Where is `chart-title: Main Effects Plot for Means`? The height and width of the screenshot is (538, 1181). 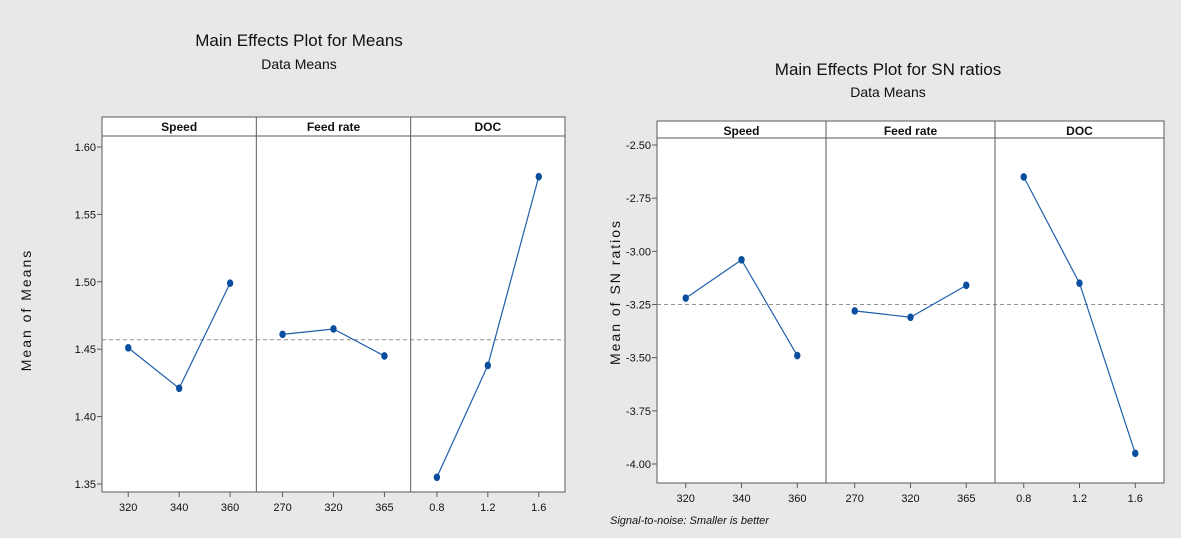 chart-title: Main Effects Plot for Means is located at coordinates (299, 40).